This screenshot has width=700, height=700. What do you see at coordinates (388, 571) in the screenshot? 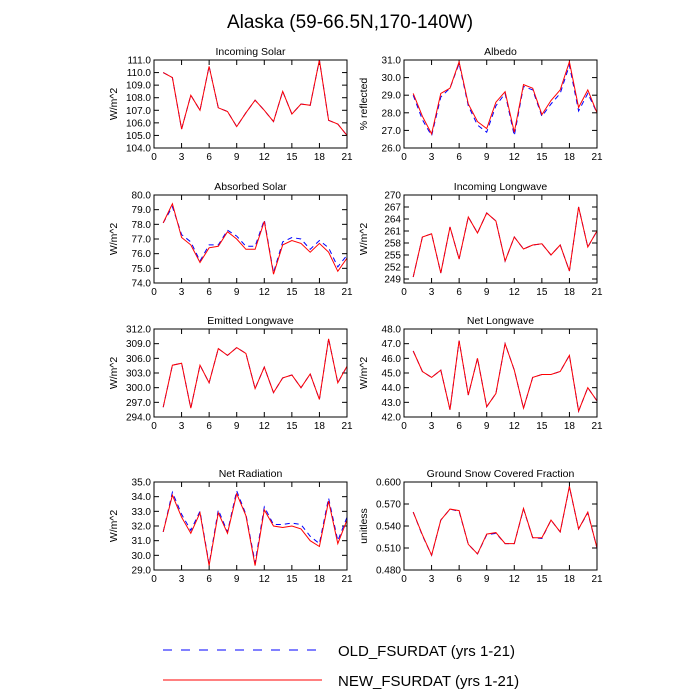
I see `y-tick-label: 0.480` at bounding box center [388, 571].